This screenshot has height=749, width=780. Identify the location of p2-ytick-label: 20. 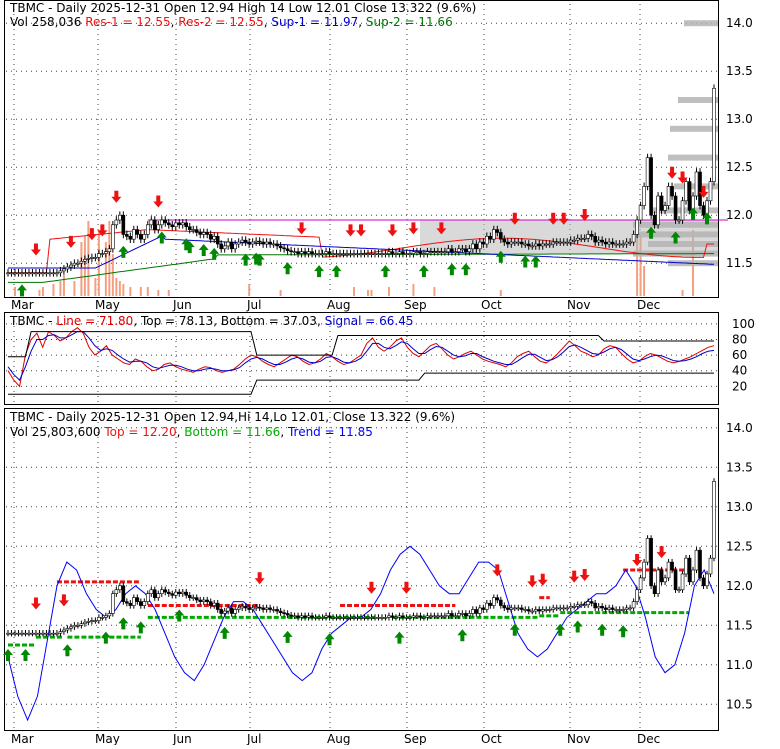
(739, 386).